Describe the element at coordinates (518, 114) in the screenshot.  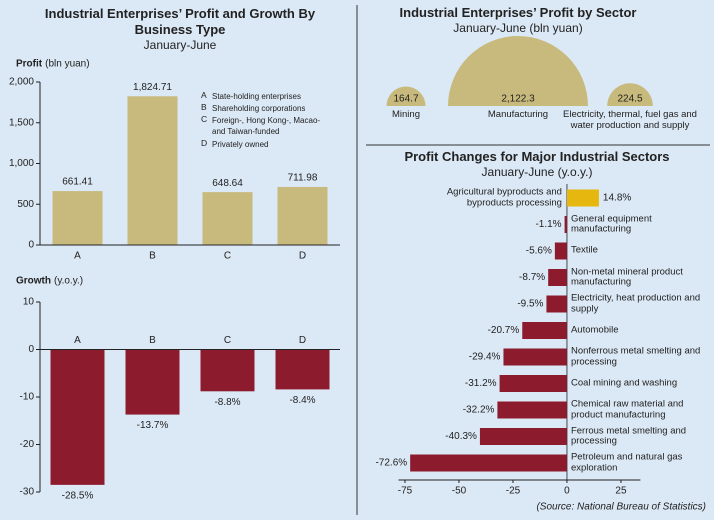
I see `category-label: Manufacturing` at that location.